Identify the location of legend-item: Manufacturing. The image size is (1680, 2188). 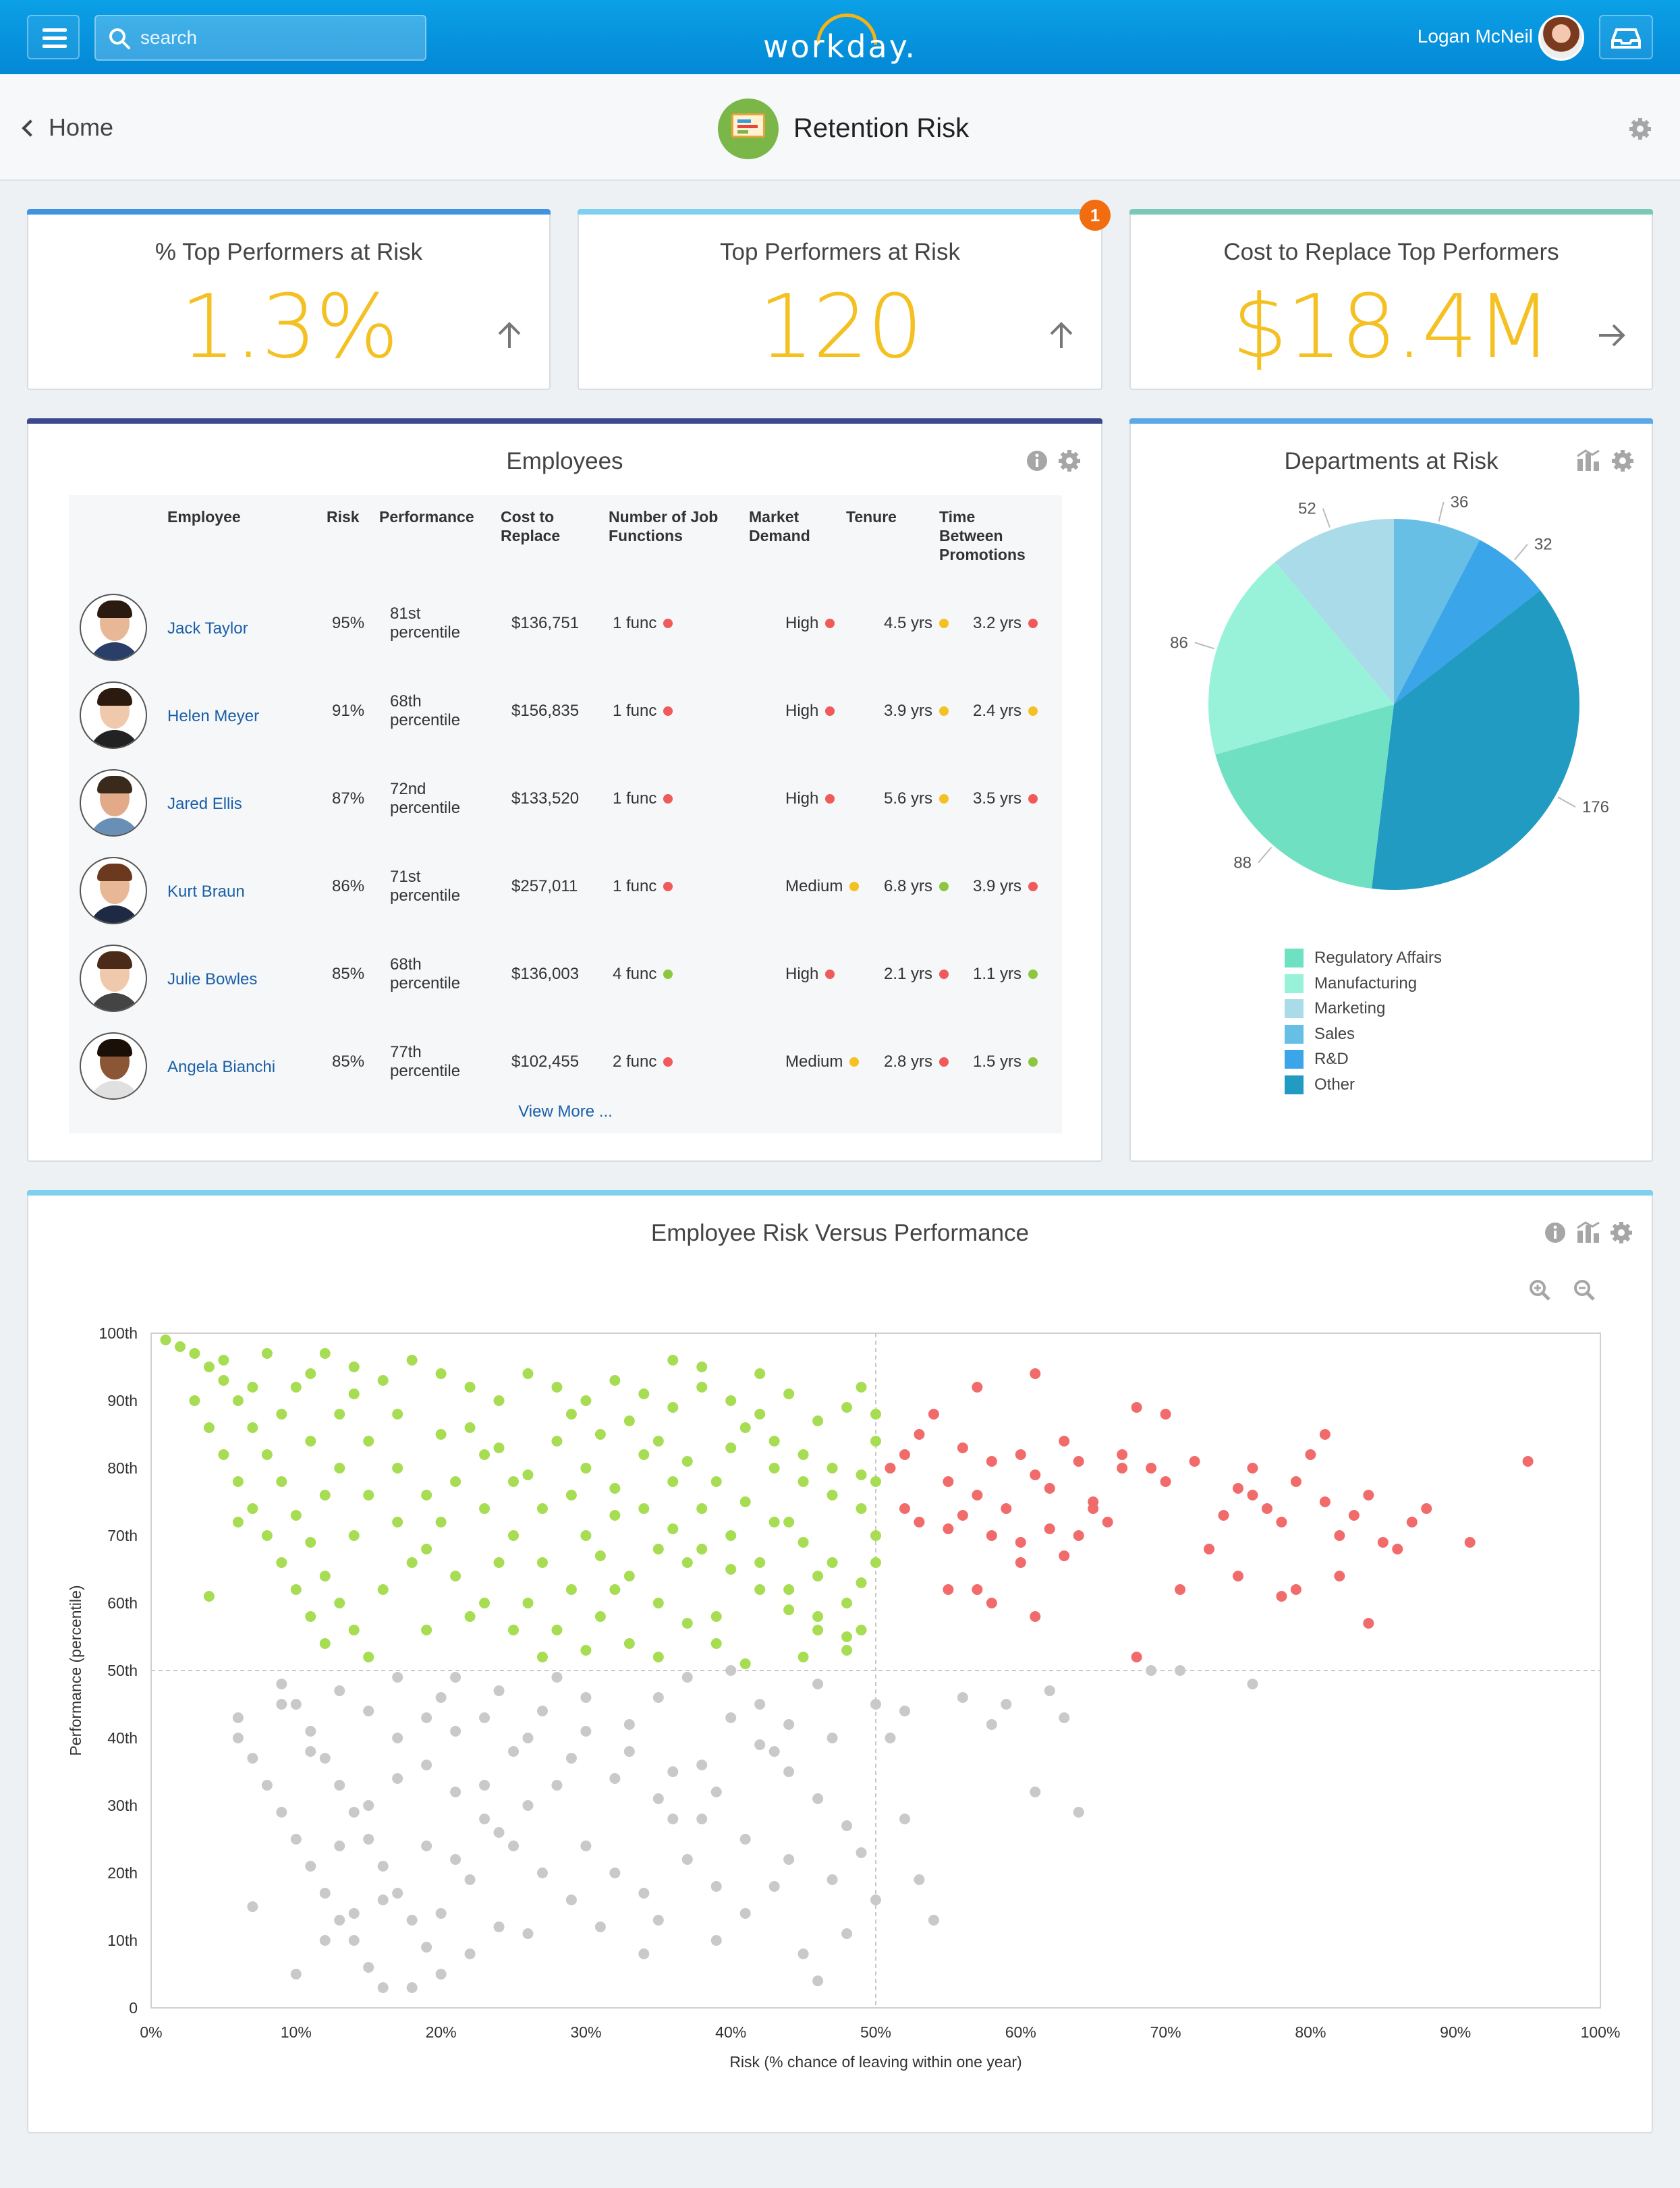
(1351, 983).